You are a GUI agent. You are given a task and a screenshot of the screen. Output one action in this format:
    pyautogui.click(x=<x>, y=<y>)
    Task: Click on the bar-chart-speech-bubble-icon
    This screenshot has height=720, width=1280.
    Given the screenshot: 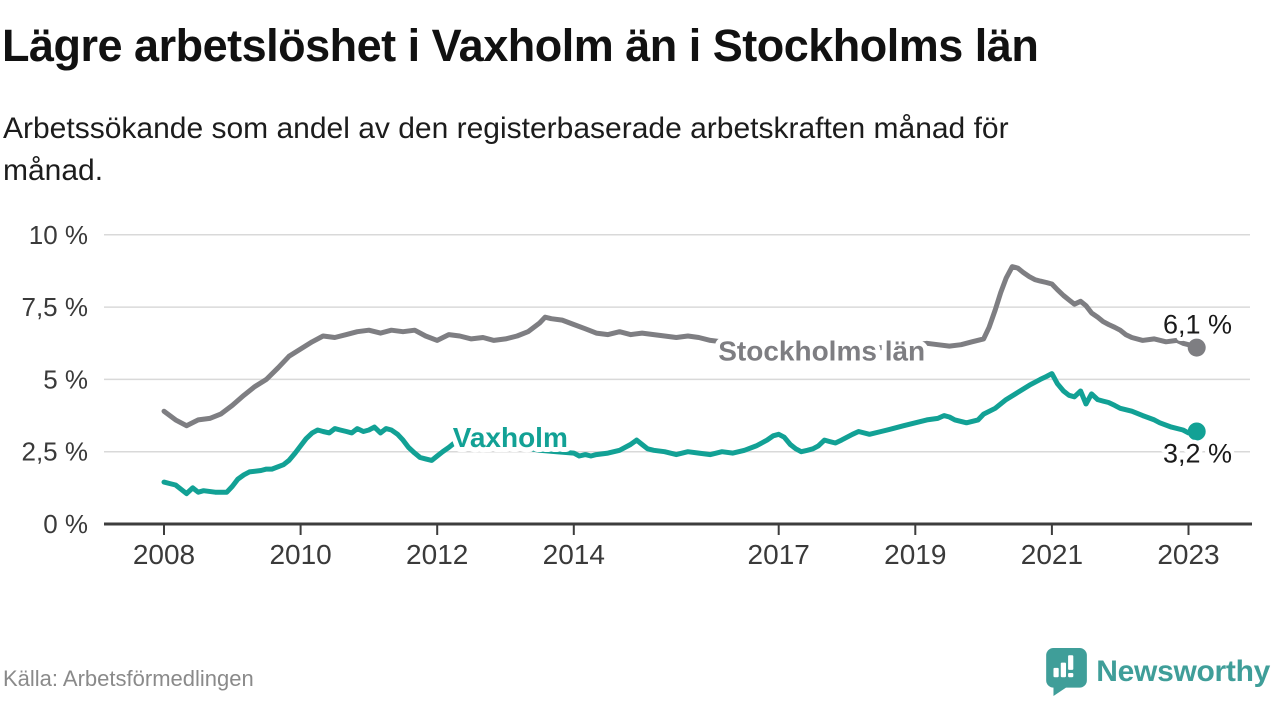 What is the action you would take?
    pyautogui.click(x=1067, y=672)
    